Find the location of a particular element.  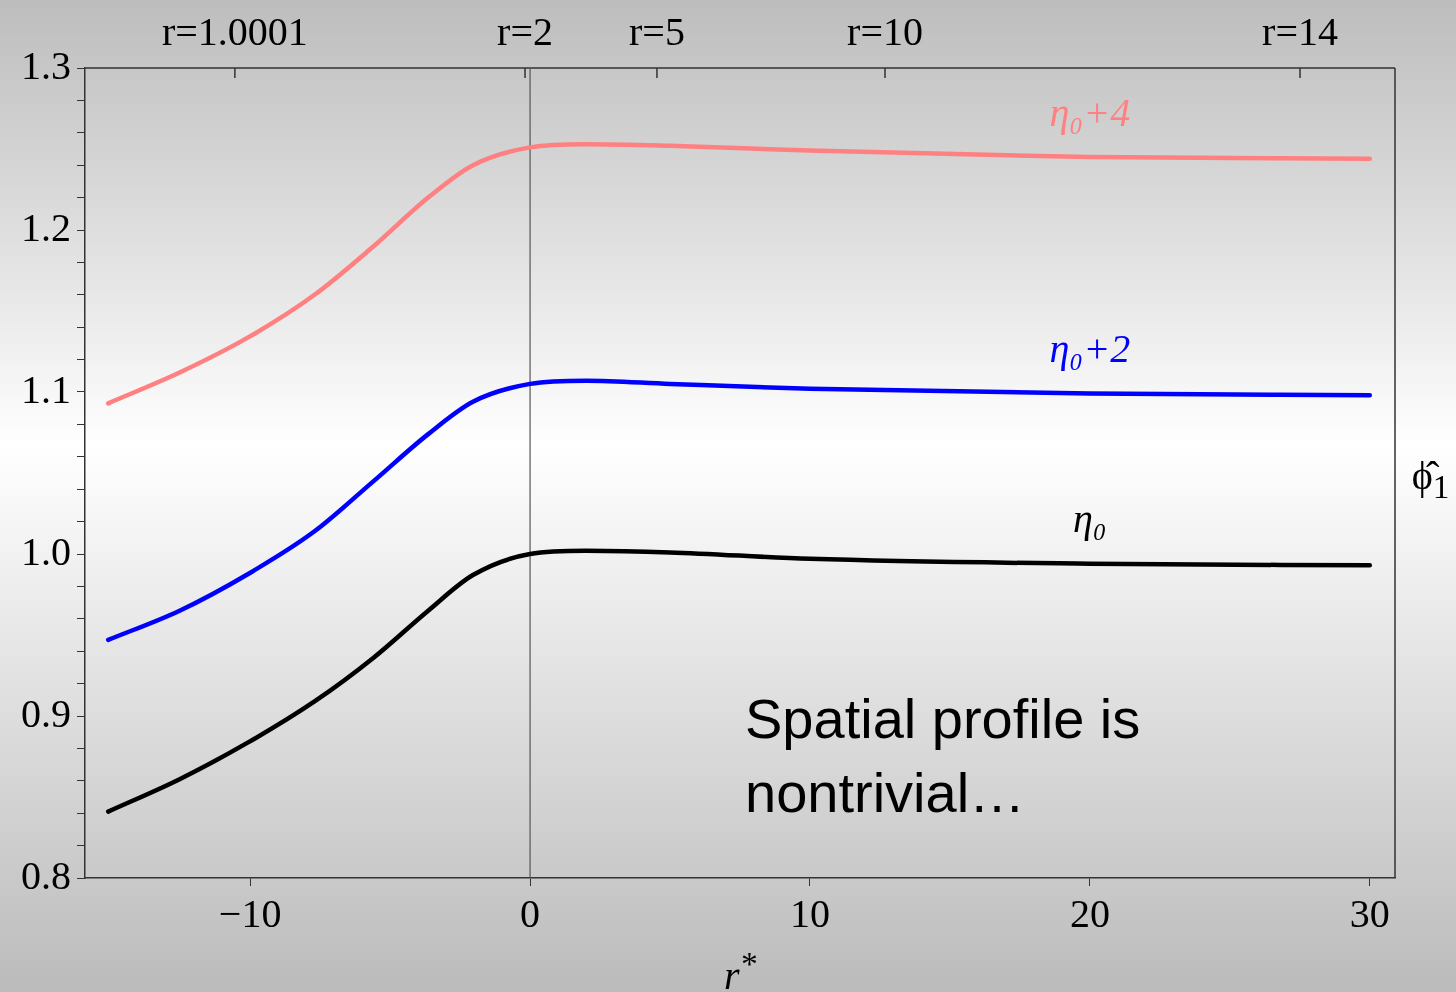

series-label: η₀+2 is located at coordinates (1090, 349).